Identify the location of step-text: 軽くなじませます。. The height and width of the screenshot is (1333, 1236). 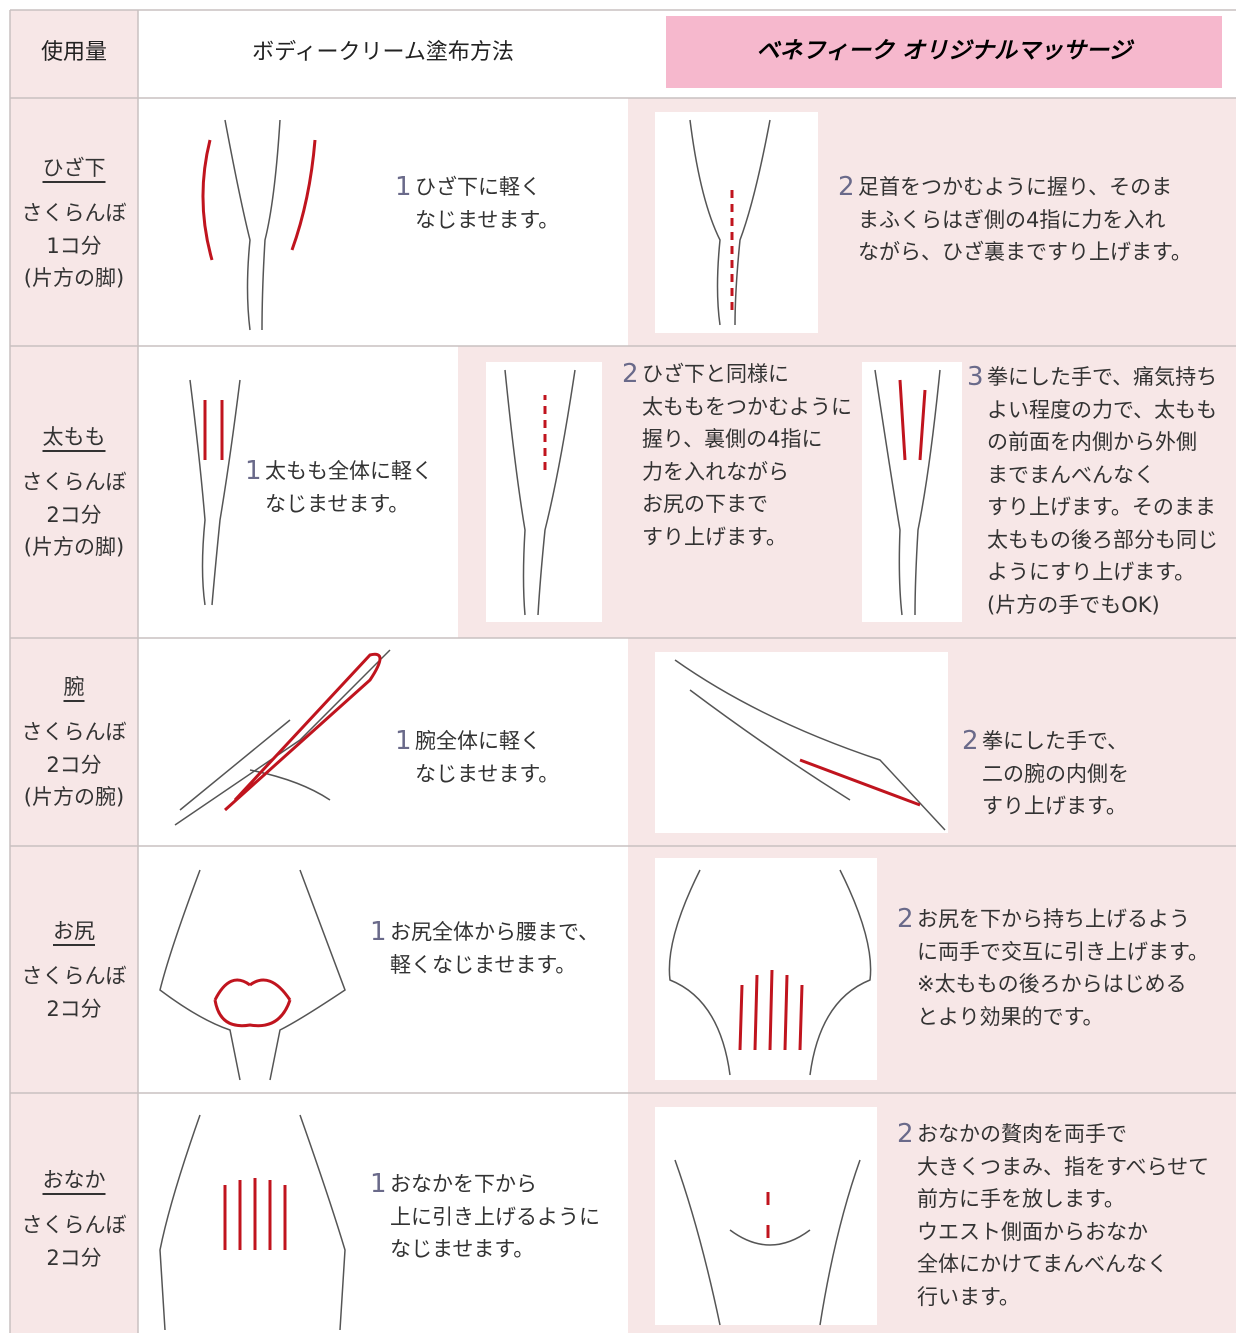
(483, 964).